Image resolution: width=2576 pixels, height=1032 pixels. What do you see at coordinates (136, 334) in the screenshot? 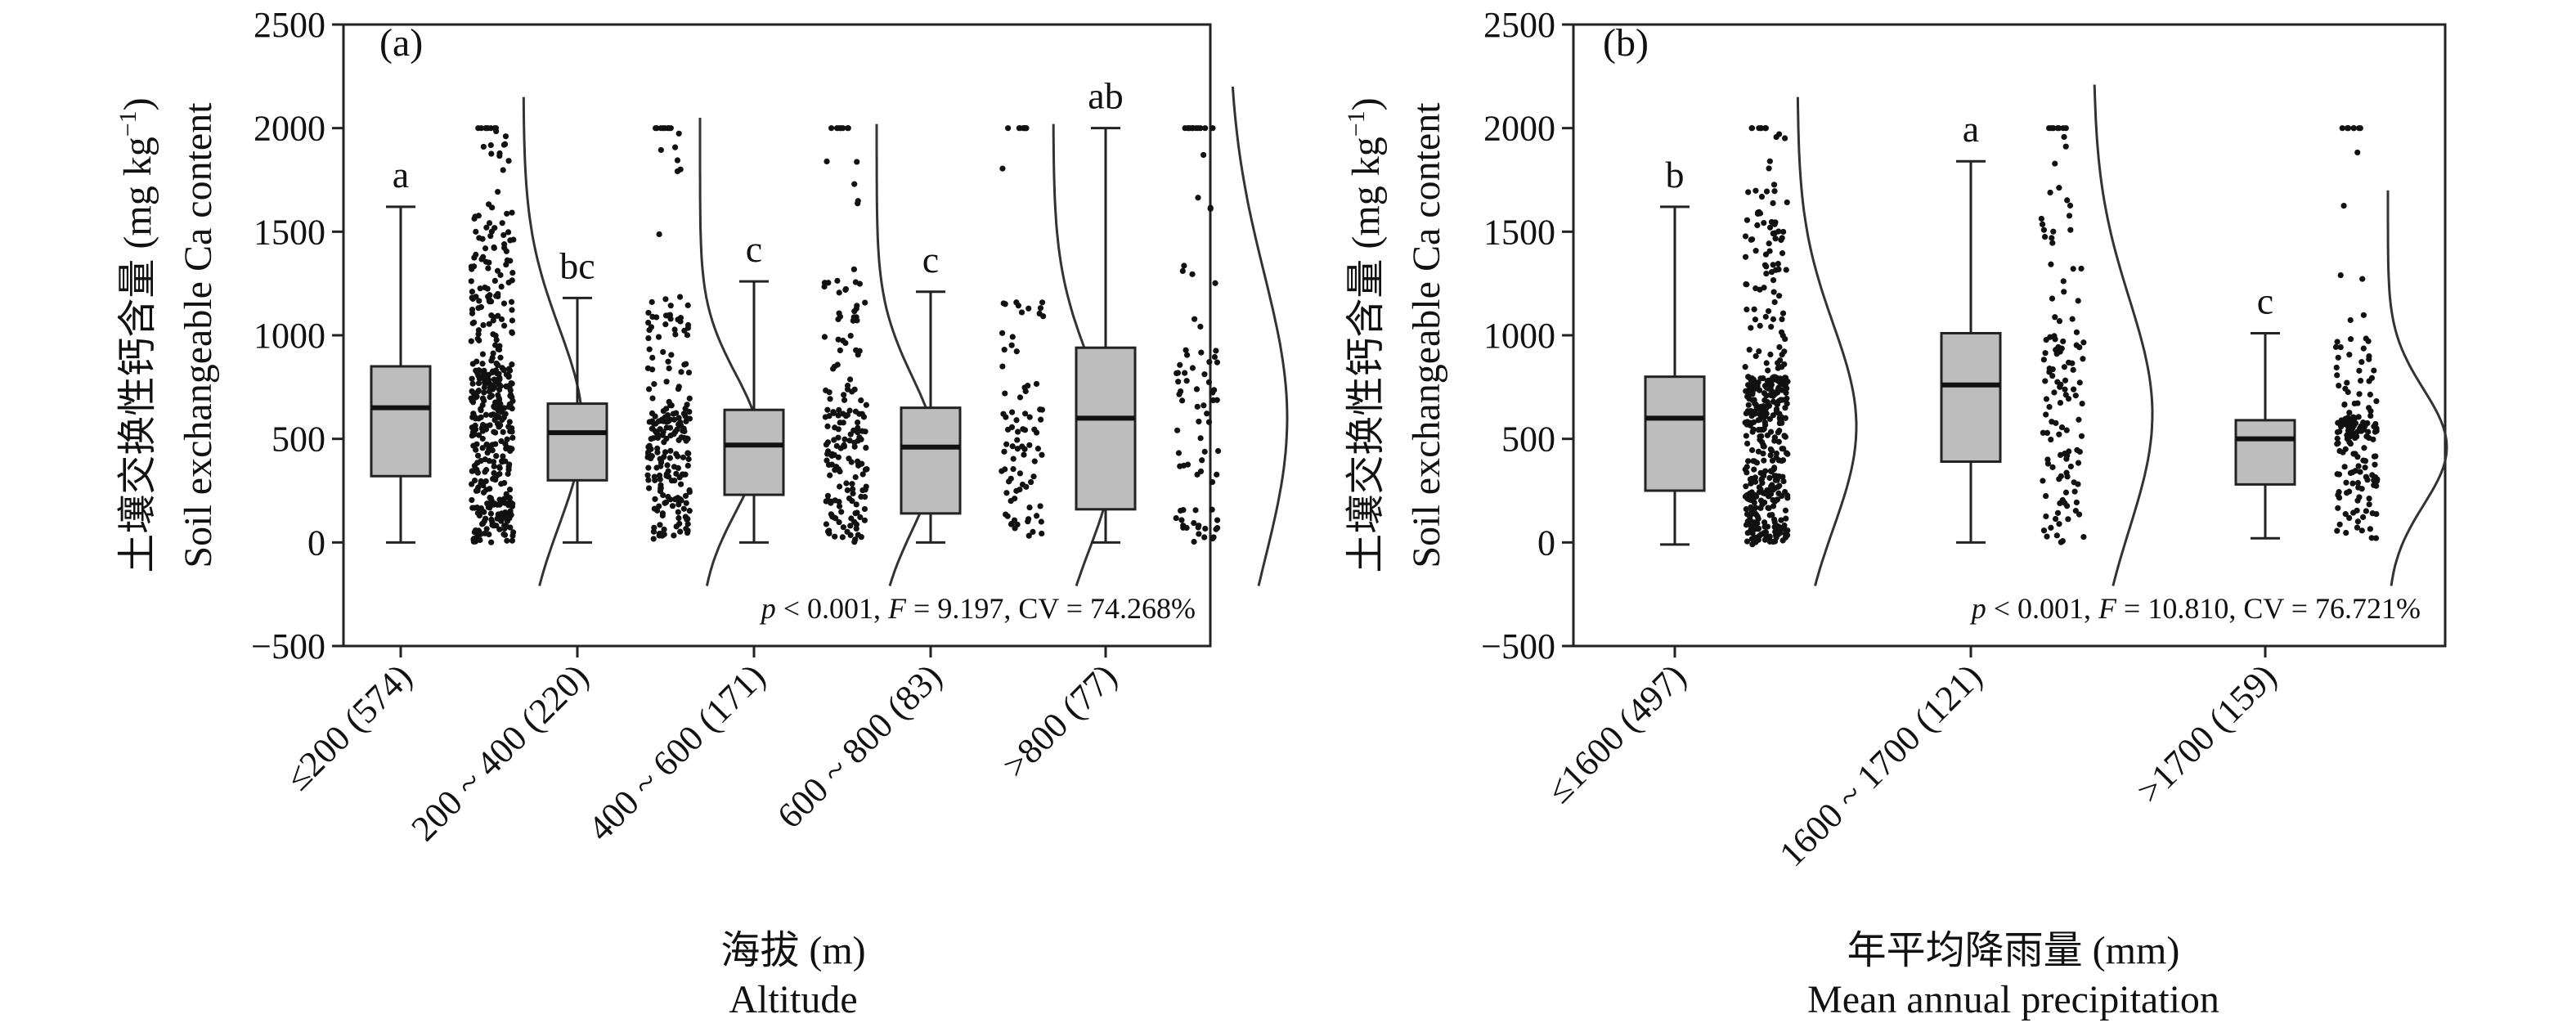
I see `y-axis-title-cn: 土壤交换性钙含量 (mg kg−1)` at bounding box center [136, 334].